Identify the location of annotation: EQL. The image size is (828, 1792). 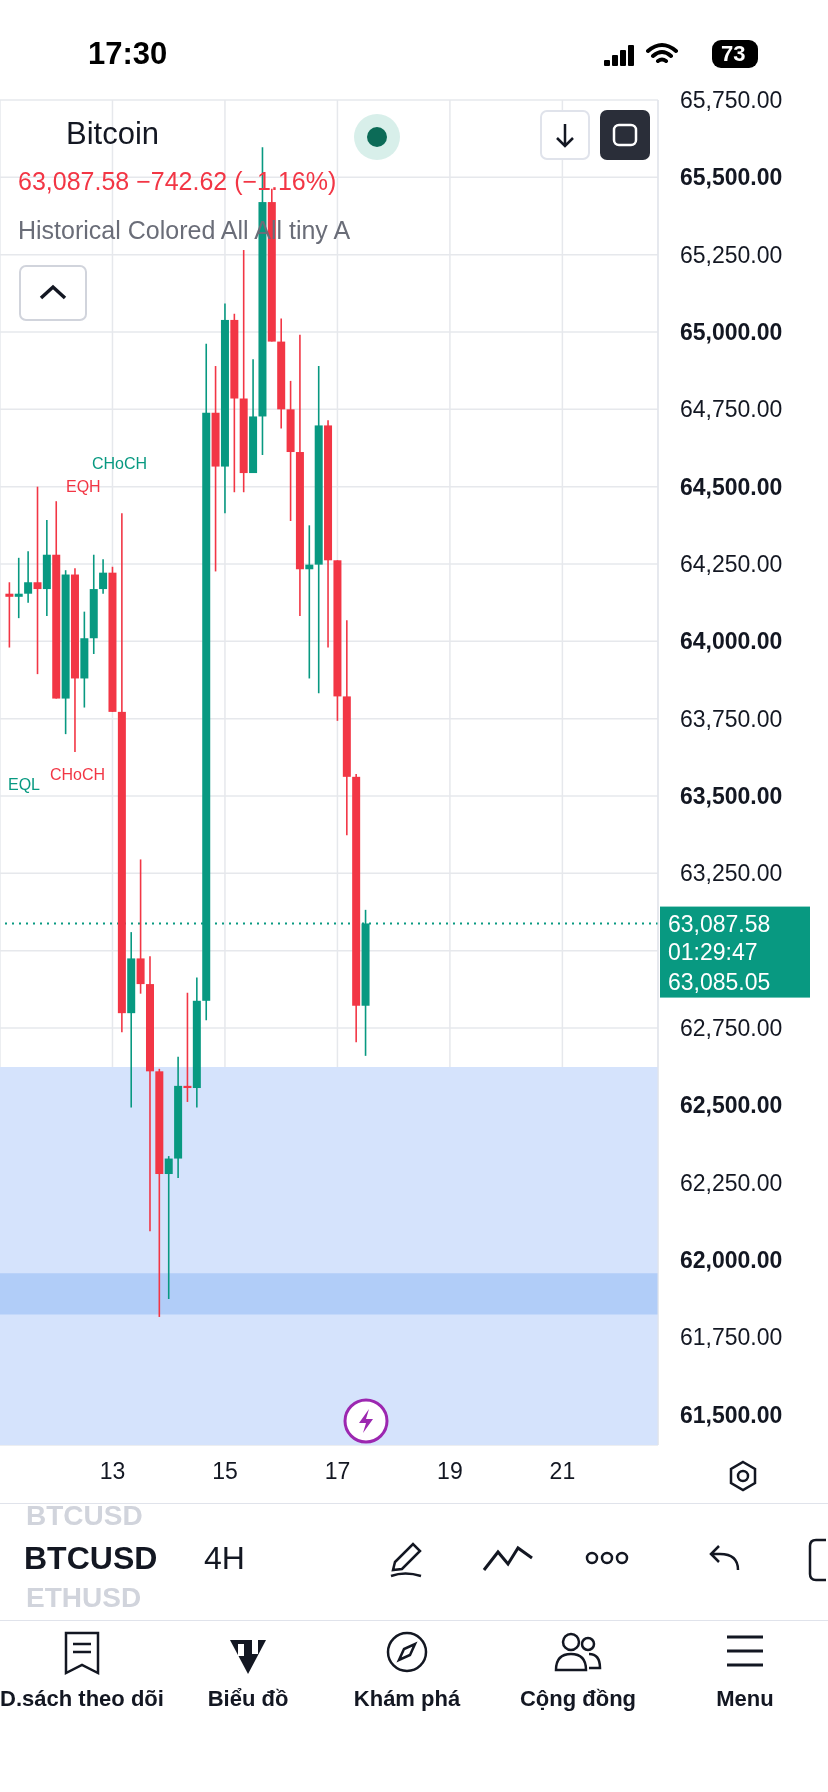
(24, 785).